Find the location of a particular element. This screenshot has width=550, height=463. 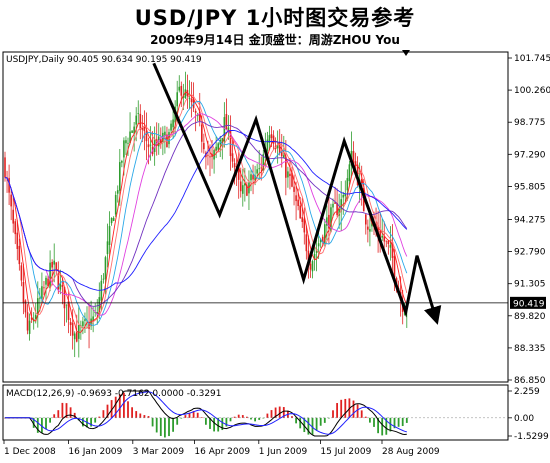

y-tick-label: 100.260 is located at coordinates (532, 91).